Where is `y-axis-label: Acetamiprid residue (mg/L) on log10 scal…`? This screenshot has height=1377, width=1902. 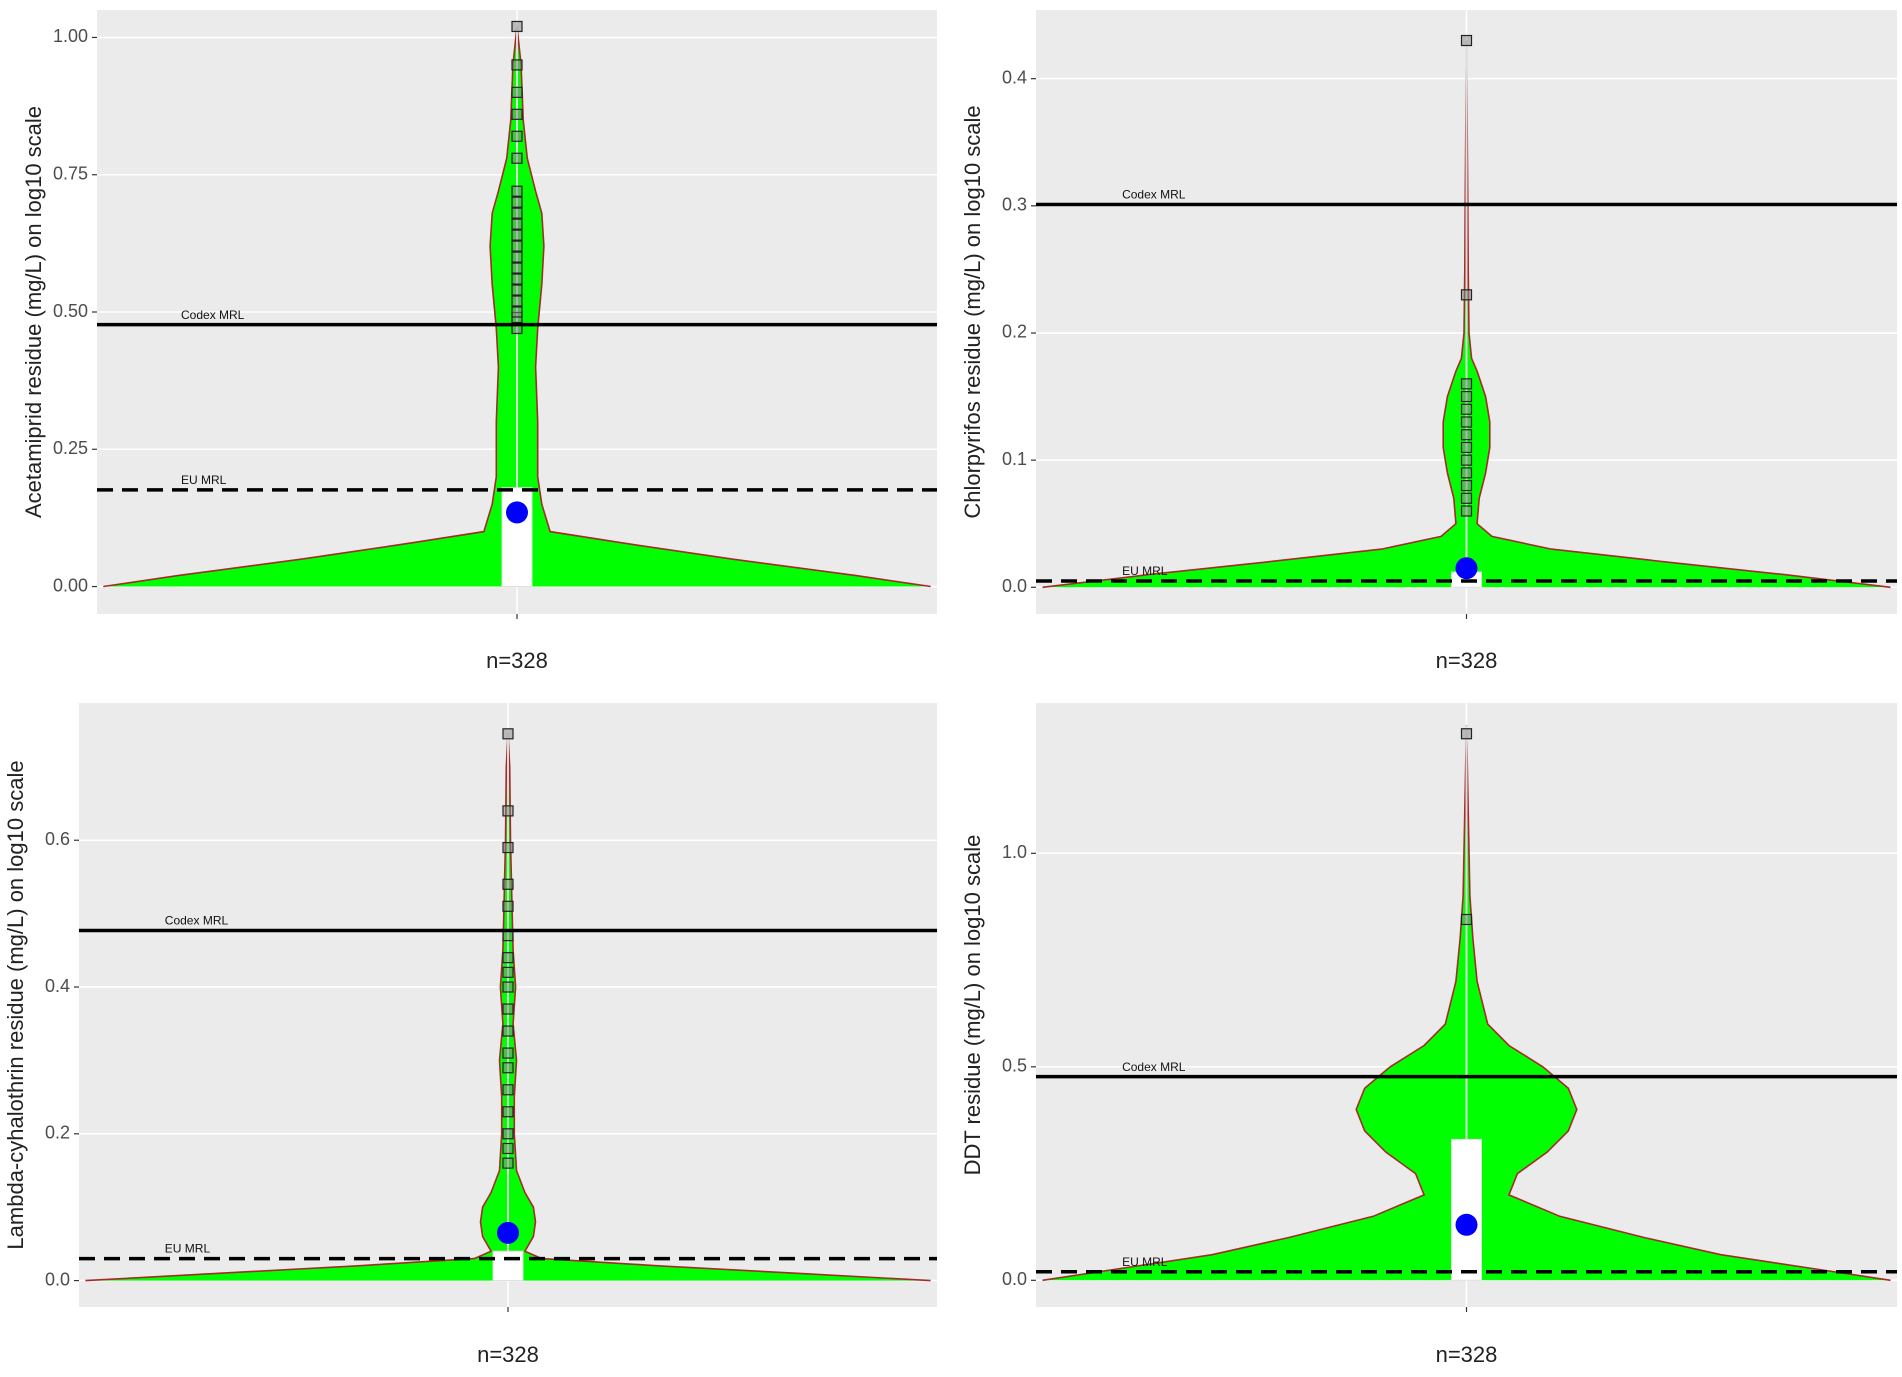
y-axis-label: Acetamiprid residue (mg/L) on log10 scal… is located at coordinates (33, 312).